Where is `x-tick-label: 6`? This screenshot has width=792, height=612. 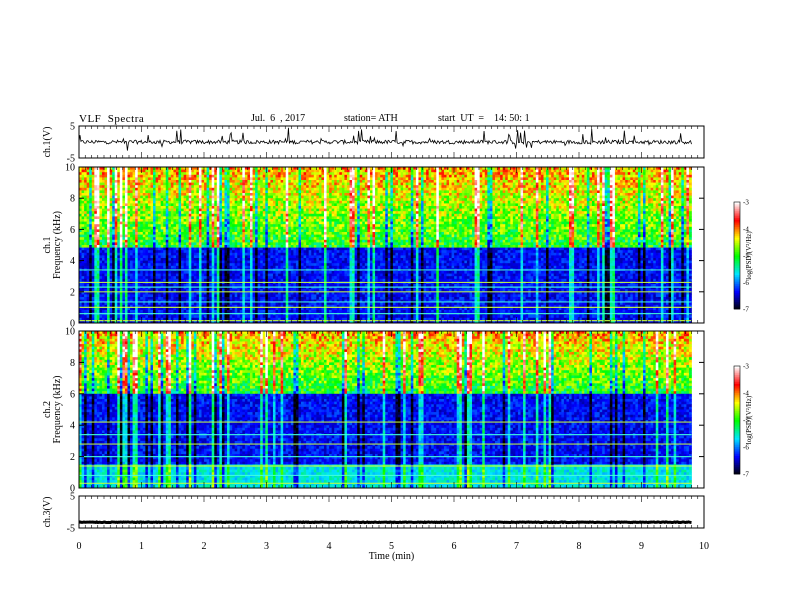 x-tick-label: 6 is located at coordinates (454, 546).